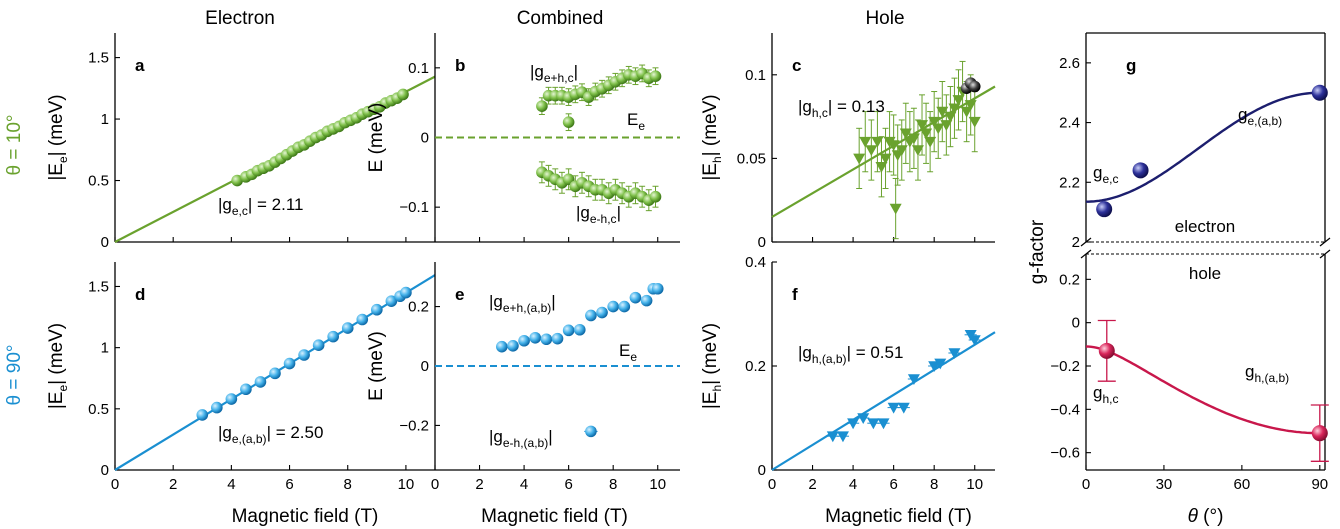 Image resolution: width=1340 pixels, height=529 pixels. What do you see at coordinates (1065, 409) in the screenshot?
I see `y-tick-label: −0.4` at bounding box center [1065, 409].